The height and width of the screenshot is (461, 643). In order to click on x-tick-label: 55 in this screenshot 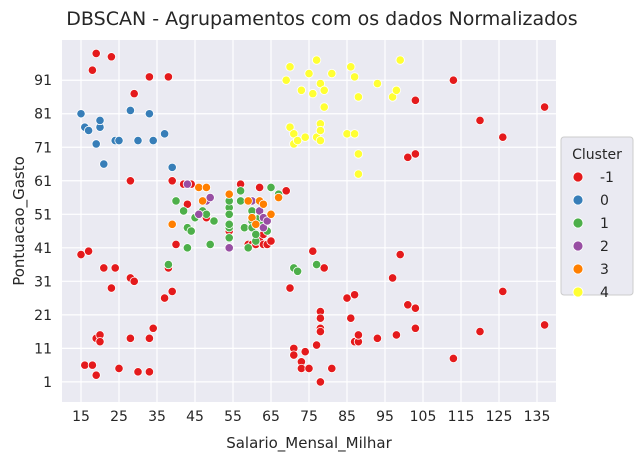, I will do `click(233, 417)`.